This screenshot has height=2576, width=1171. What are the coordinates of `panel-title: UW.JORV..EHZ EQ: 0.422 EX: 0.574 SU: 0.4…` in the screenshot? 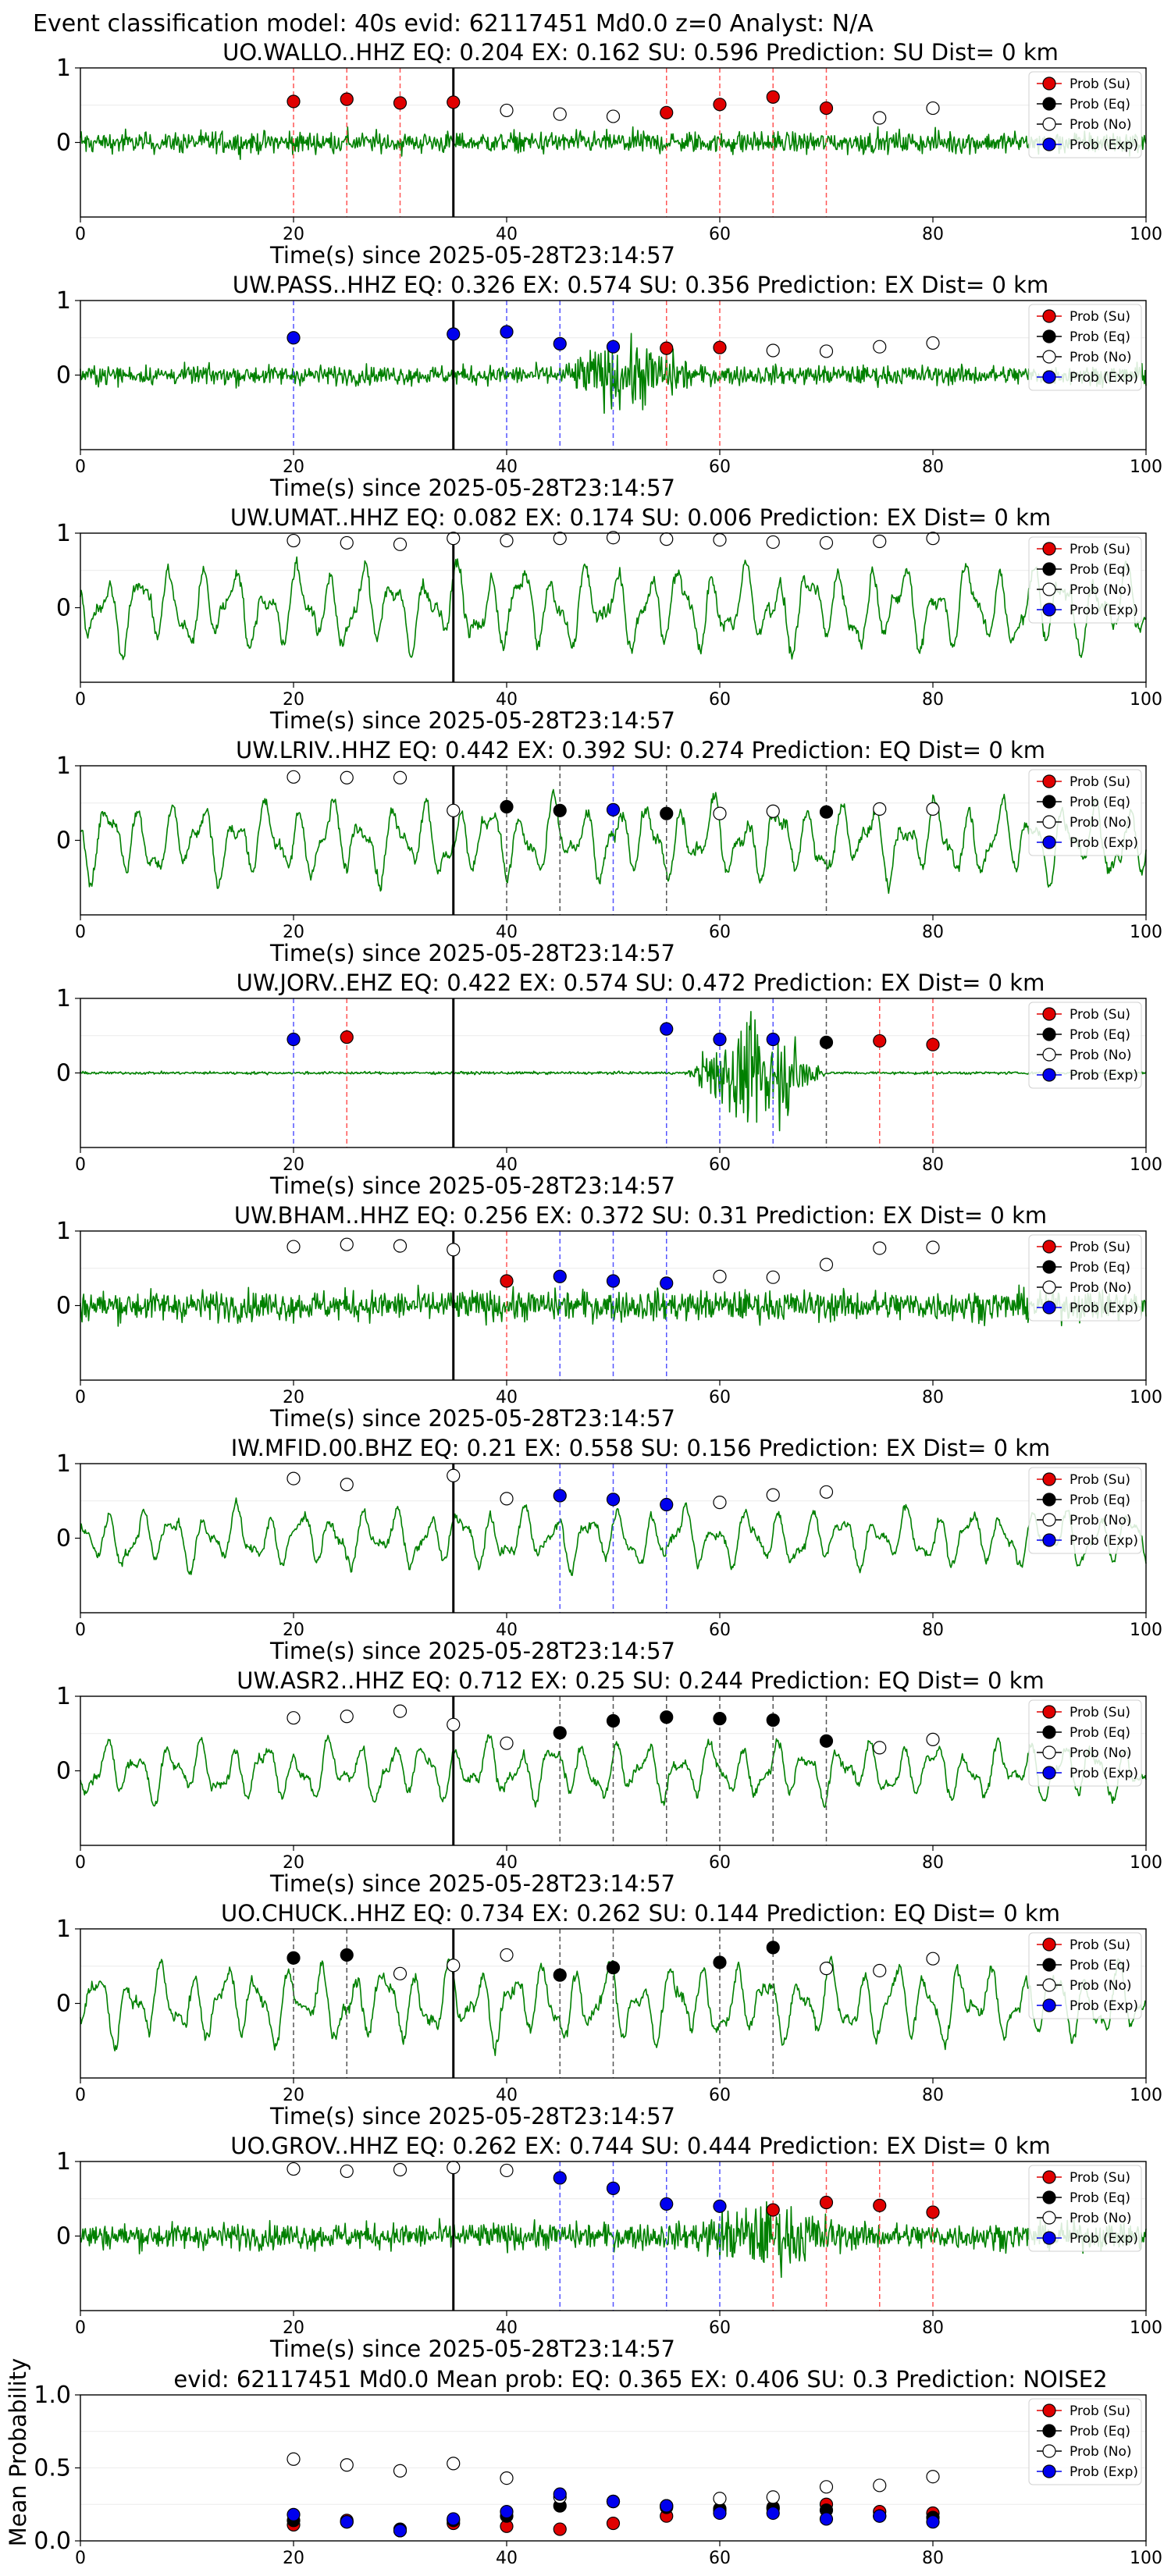 It's located at (641, 983).